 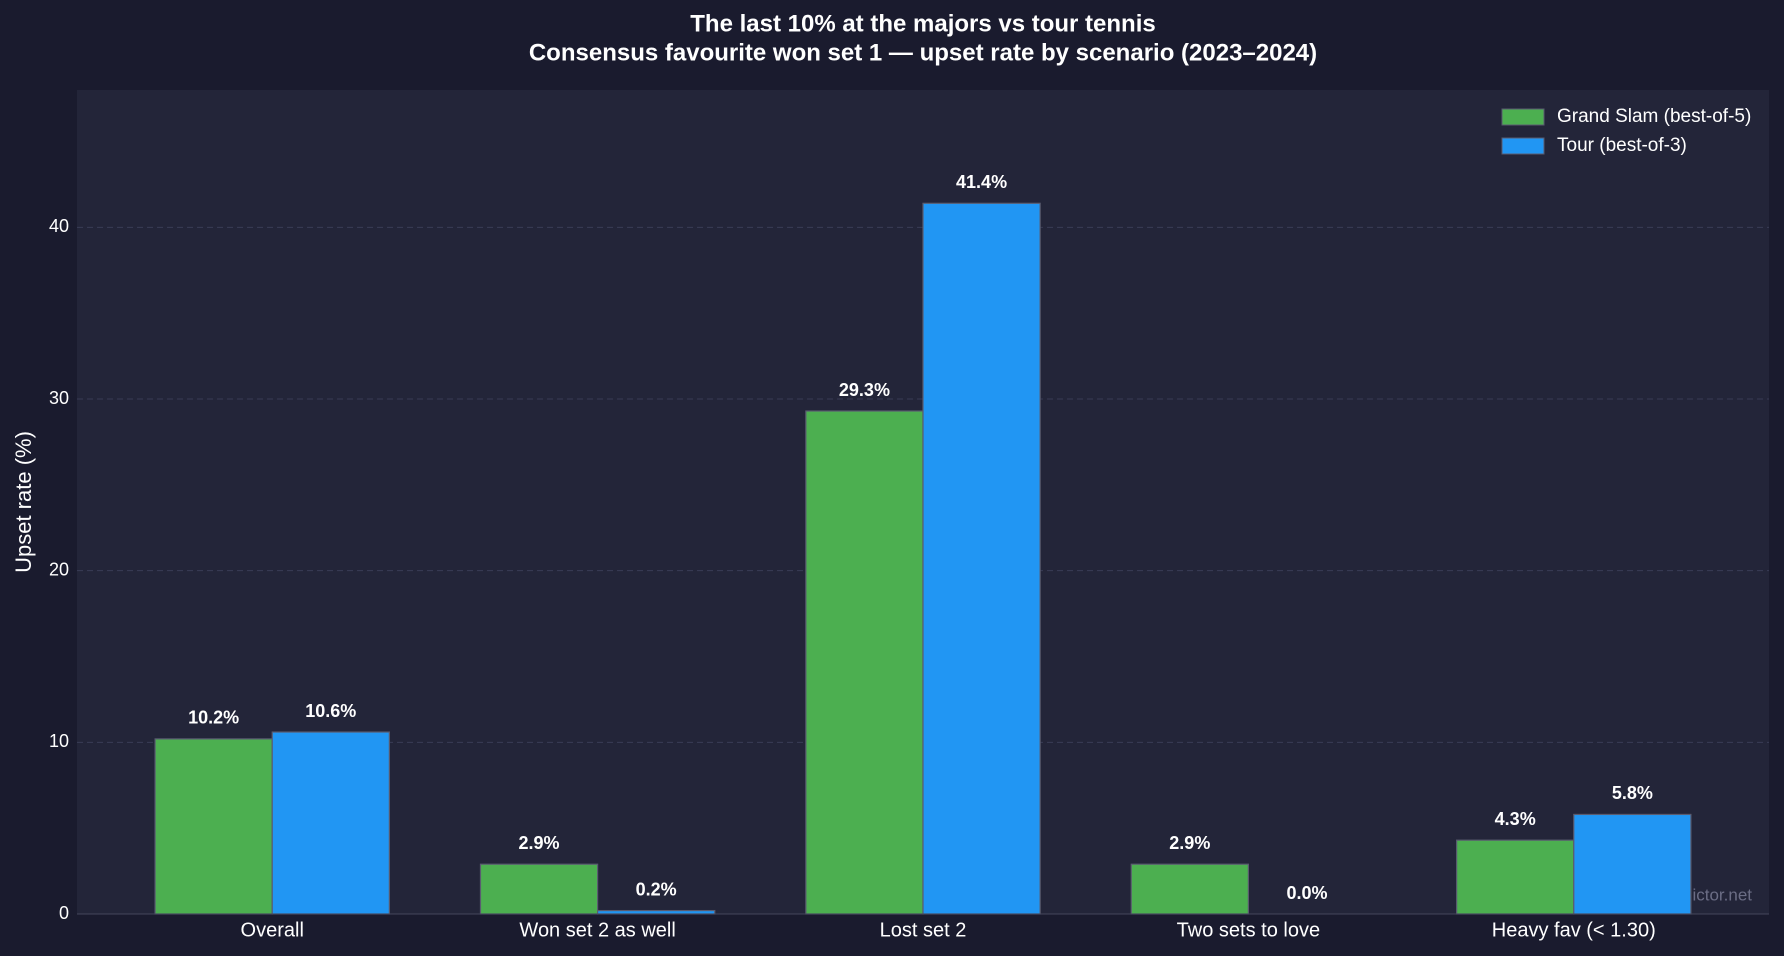 What do you see at coordinates (59, 226) in the screenshot?
I see `y-tick-label: 40` at bounding box center [59, 226].